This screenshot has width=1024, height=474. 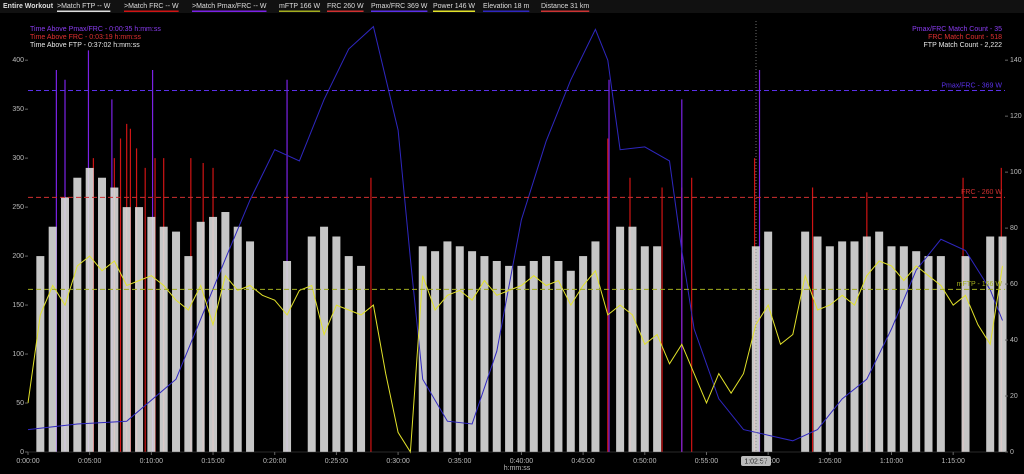 What do you see at coordinates (981, 192) in the screenshot?
I see `reference-label: FRC - 260 W` at bounding box center [981, 192].